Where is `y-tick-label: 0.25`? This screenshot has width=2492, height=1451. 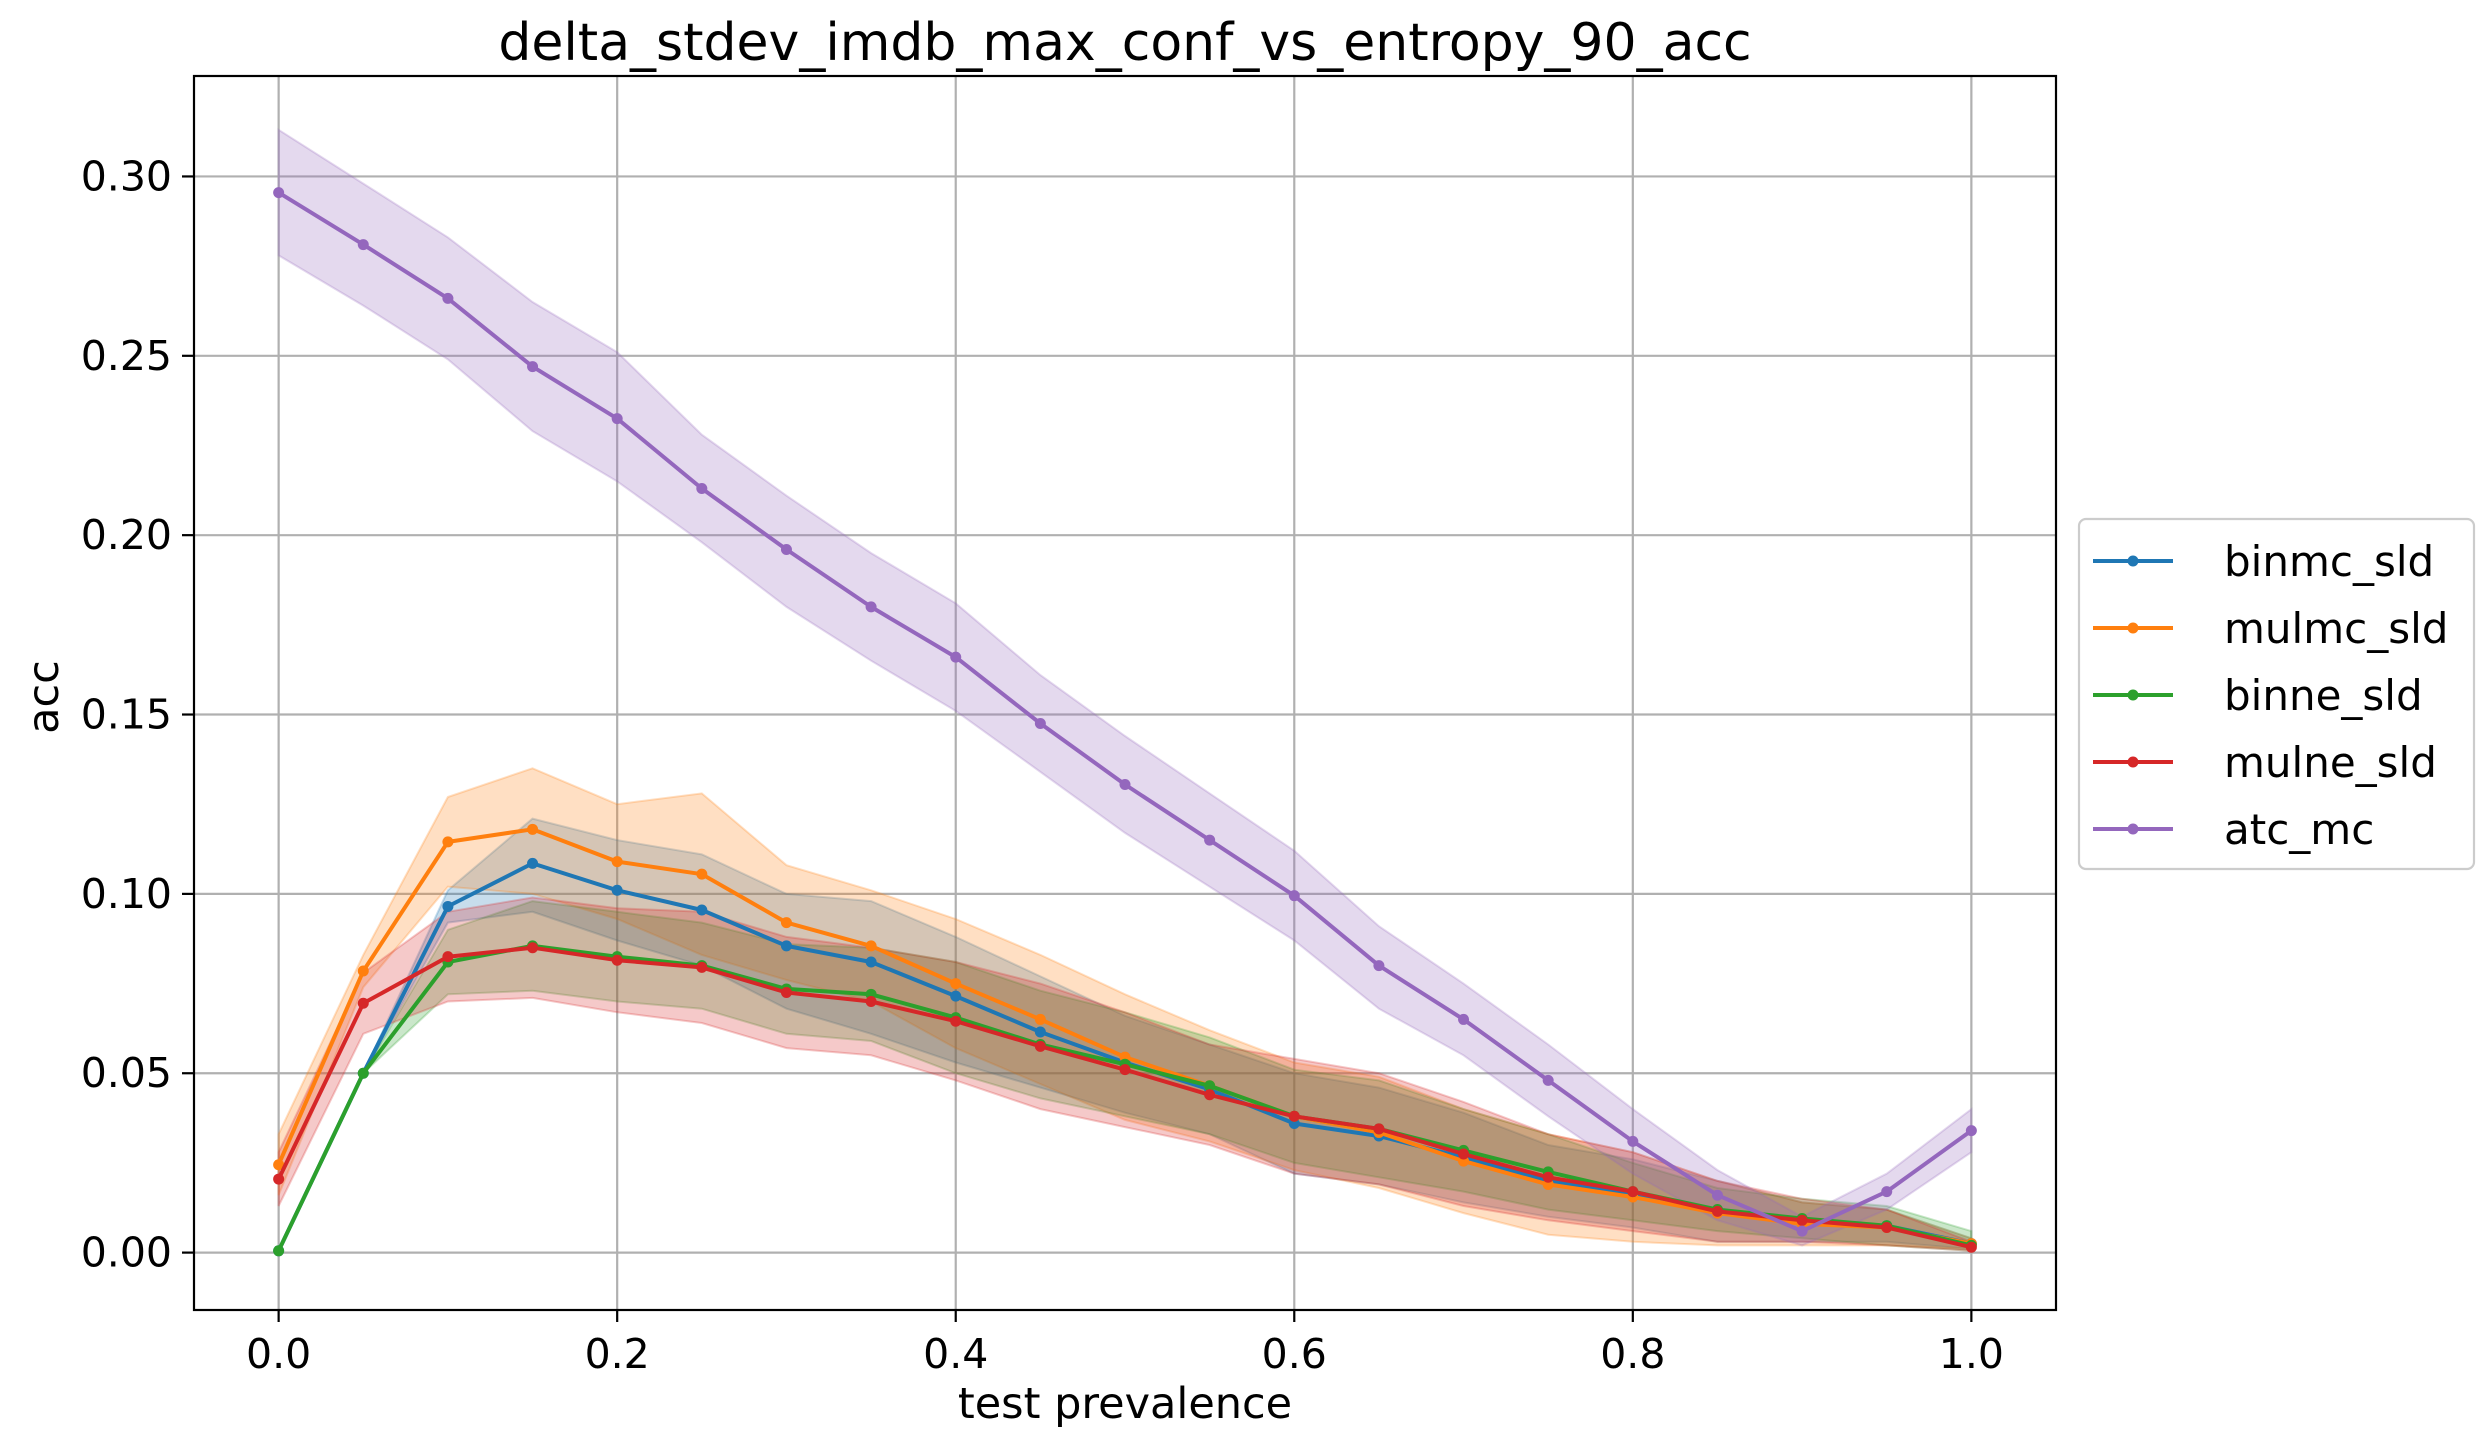
y-tick-label: 0.25 is located at coordinates (126, 356).